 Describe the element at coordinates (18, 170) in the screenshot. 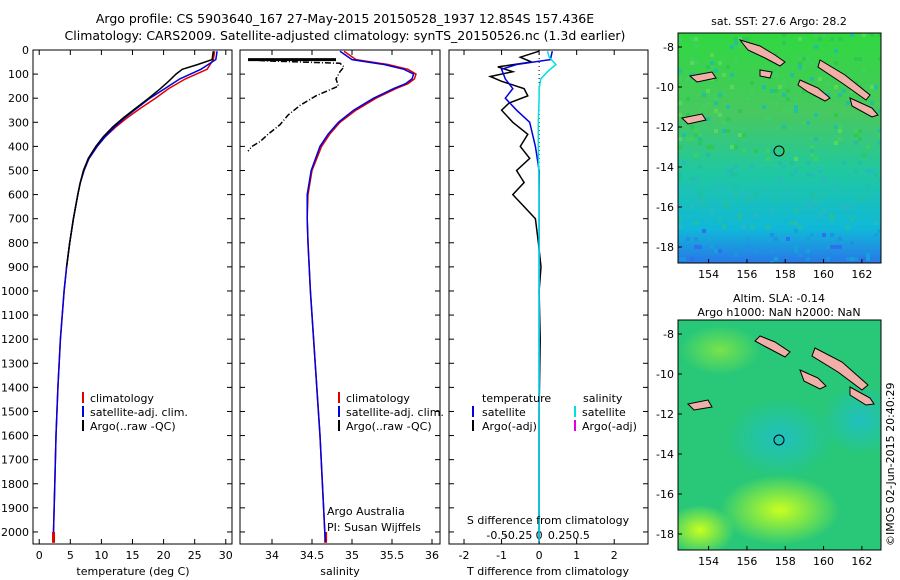

I see `y-tick-label: 500` at that location.